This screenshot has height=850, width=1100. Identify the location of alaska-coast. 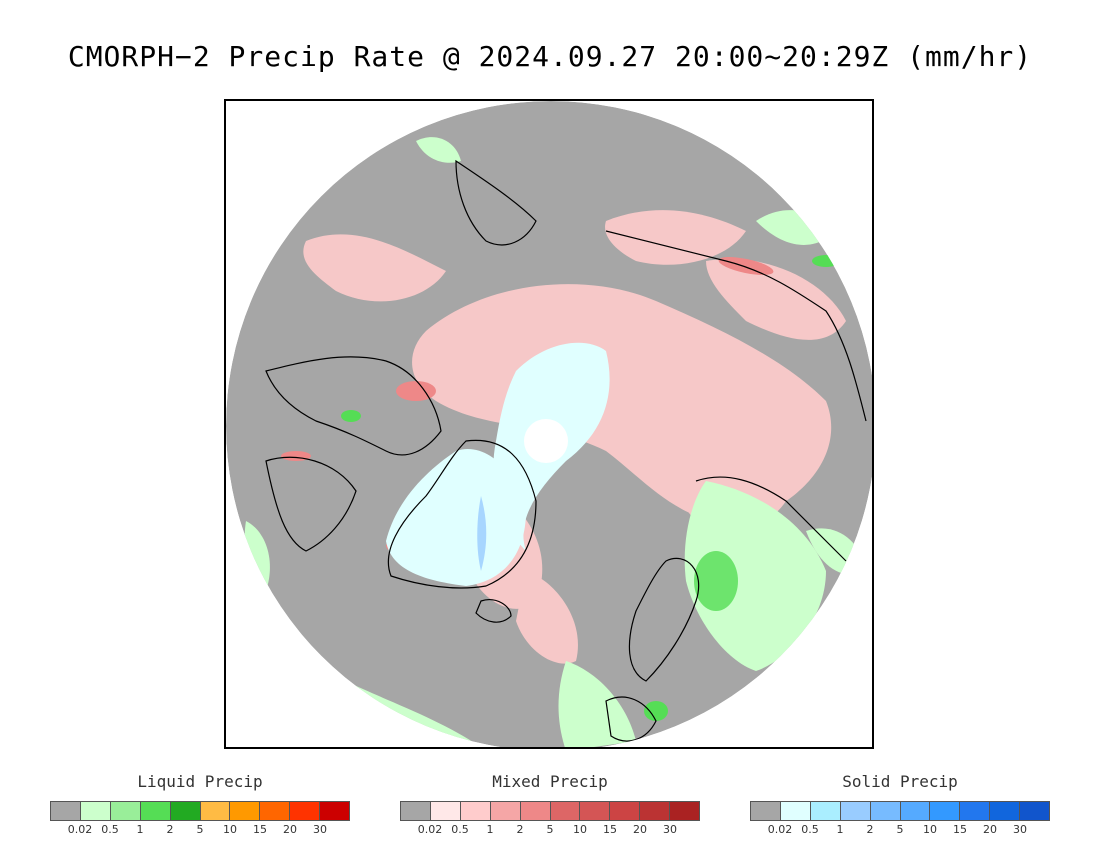
(496, 202).